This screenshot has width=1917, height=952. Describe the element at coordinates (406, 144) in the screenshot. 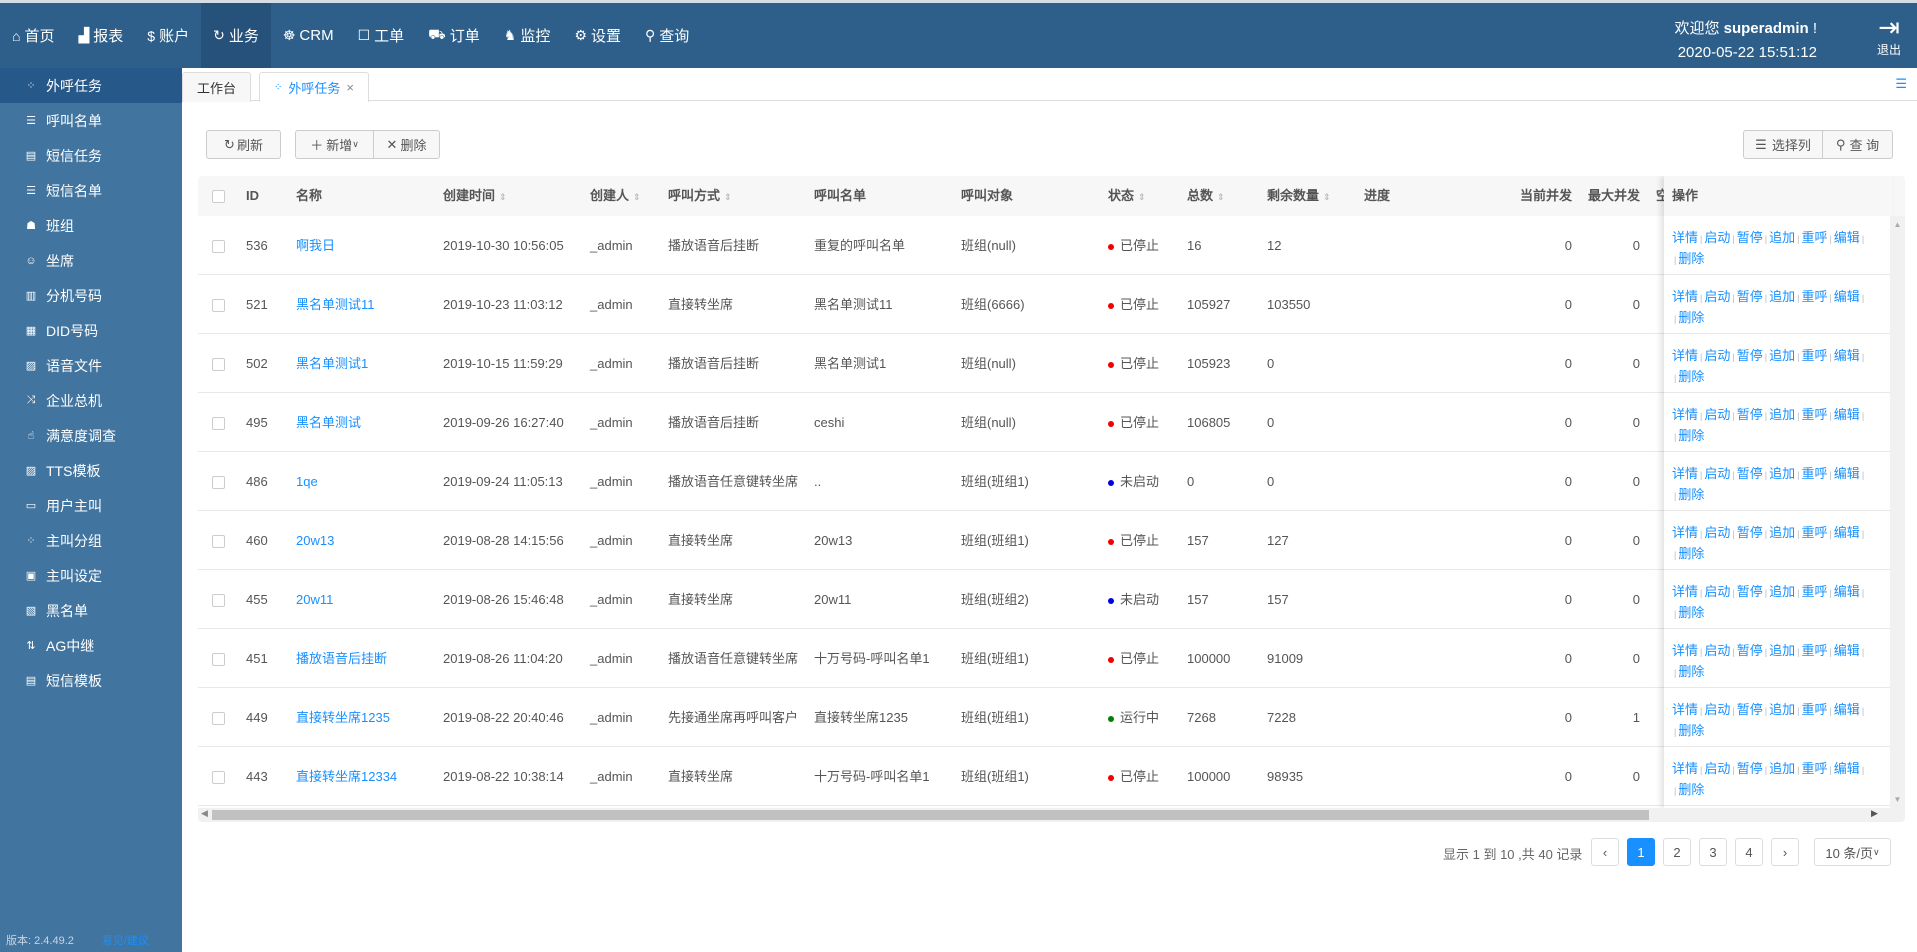

I see `delete-button: ✕ 删除` at that location.